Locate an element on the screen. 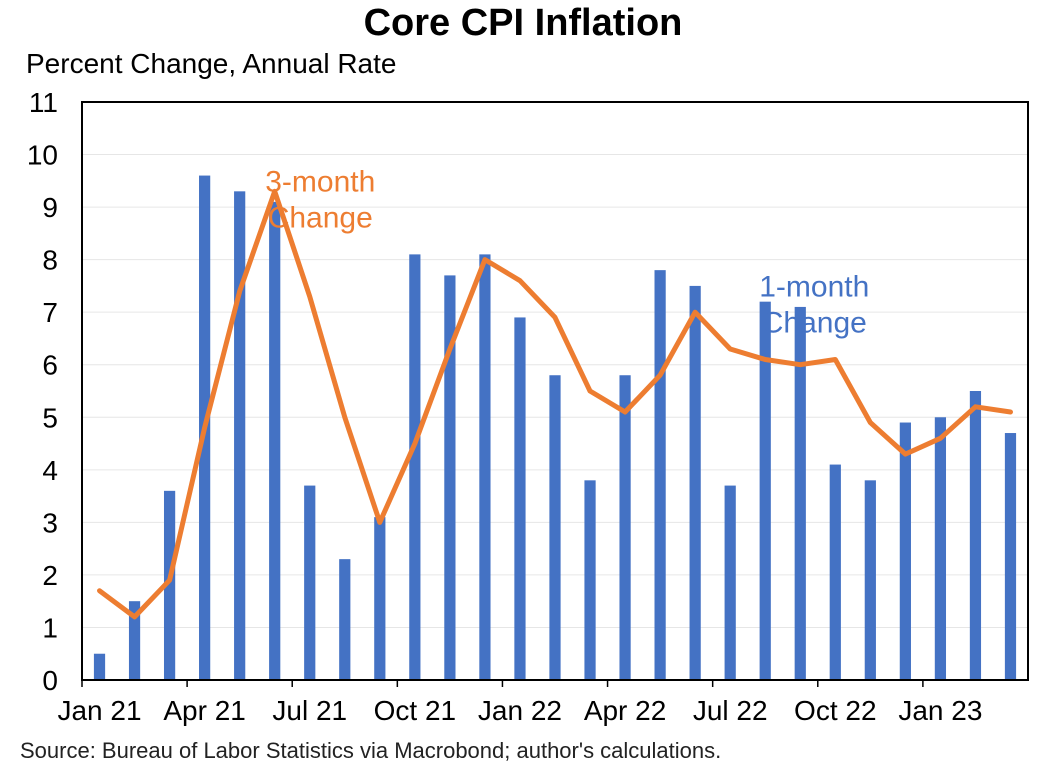  x-tick-label: Jan 21 is located at coordinates (99, 710).